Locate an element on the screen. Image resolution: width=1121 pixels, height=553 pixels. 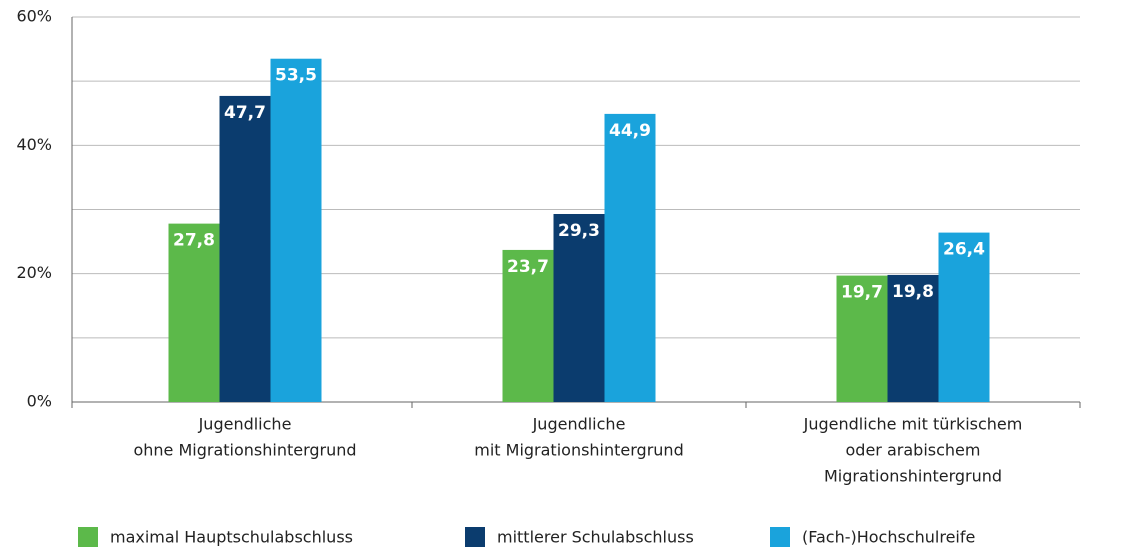
value-label: 23,7 is located at coordinates (528, 267).